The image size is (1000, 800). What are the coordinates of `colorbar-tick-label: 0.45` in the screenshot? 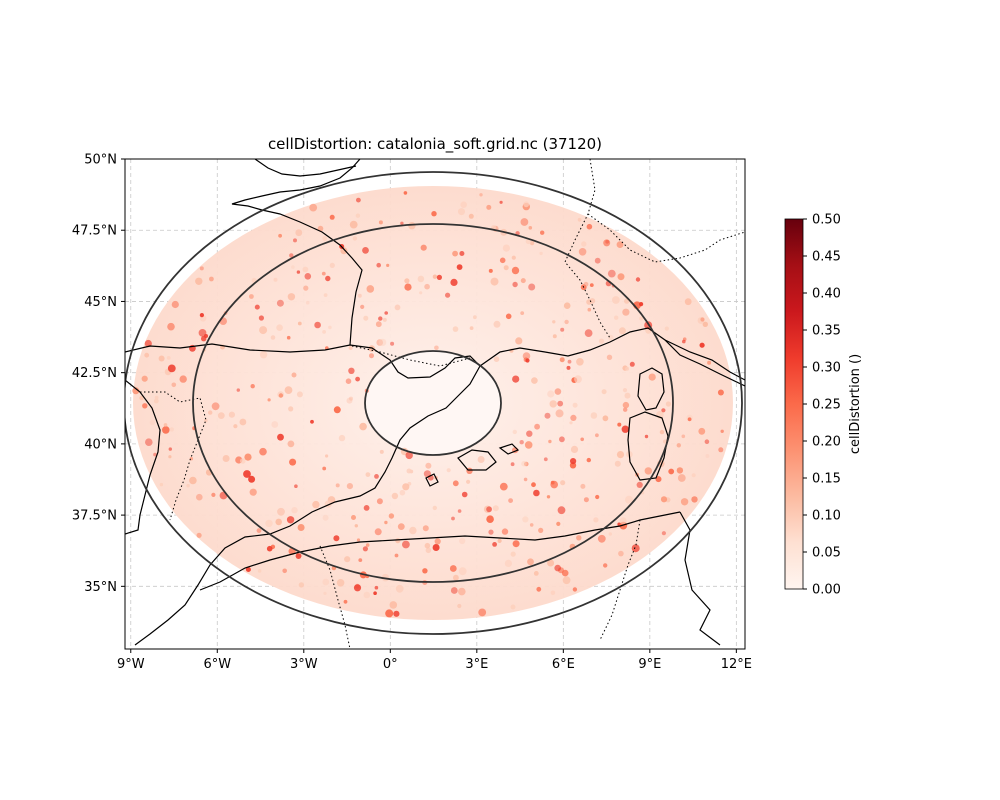 It's located at (826, 257).